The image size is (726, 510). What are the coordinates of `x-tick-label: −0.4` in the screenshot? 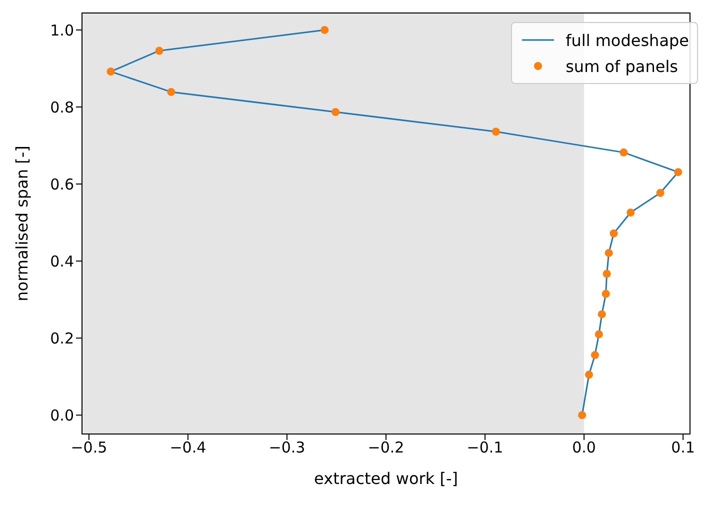 It's located at (188, 447).